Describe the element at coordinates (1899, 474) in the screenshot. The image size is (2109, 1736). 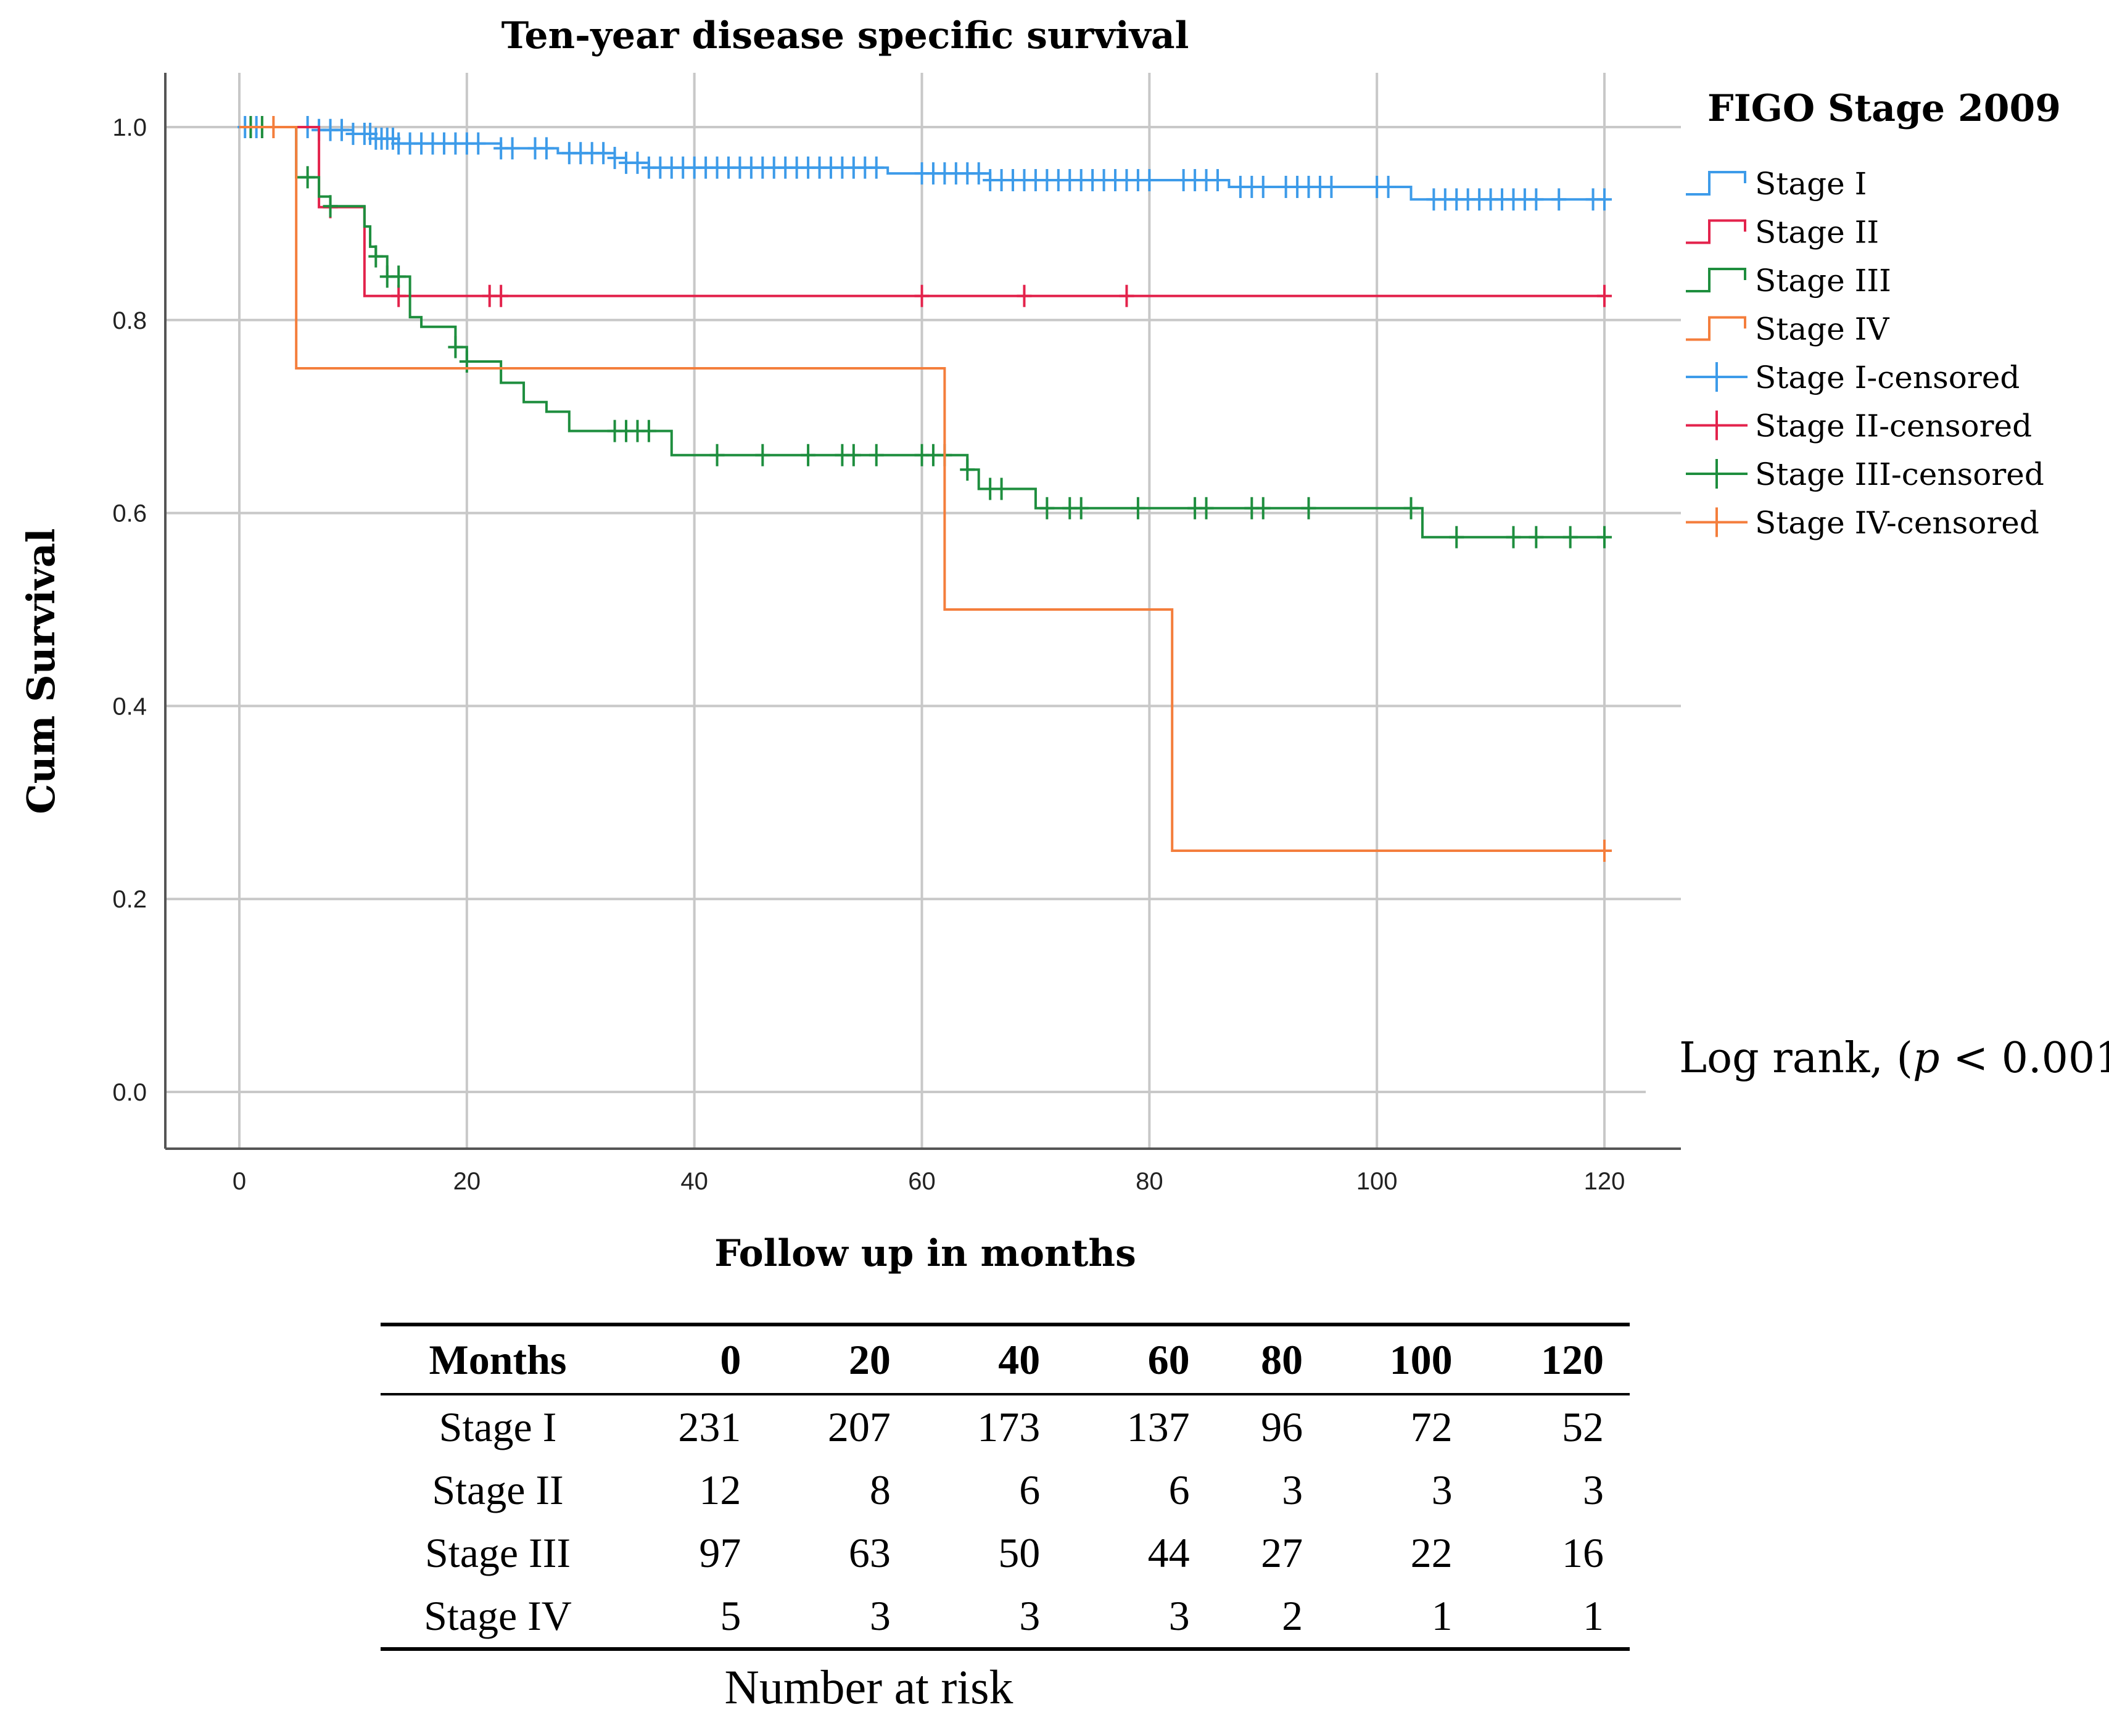
I see `legend-item-label: Stage III-censored` at that location.